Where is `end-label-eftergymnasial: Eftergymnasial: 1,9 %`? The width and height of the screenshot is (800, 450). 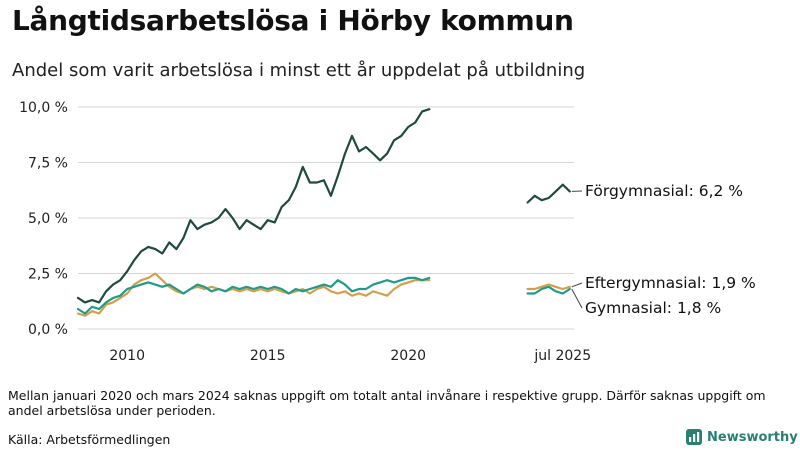 end-label-eftergymnasial: Eftergymnasial: 1,9 % is located at coordinates (670, 283).